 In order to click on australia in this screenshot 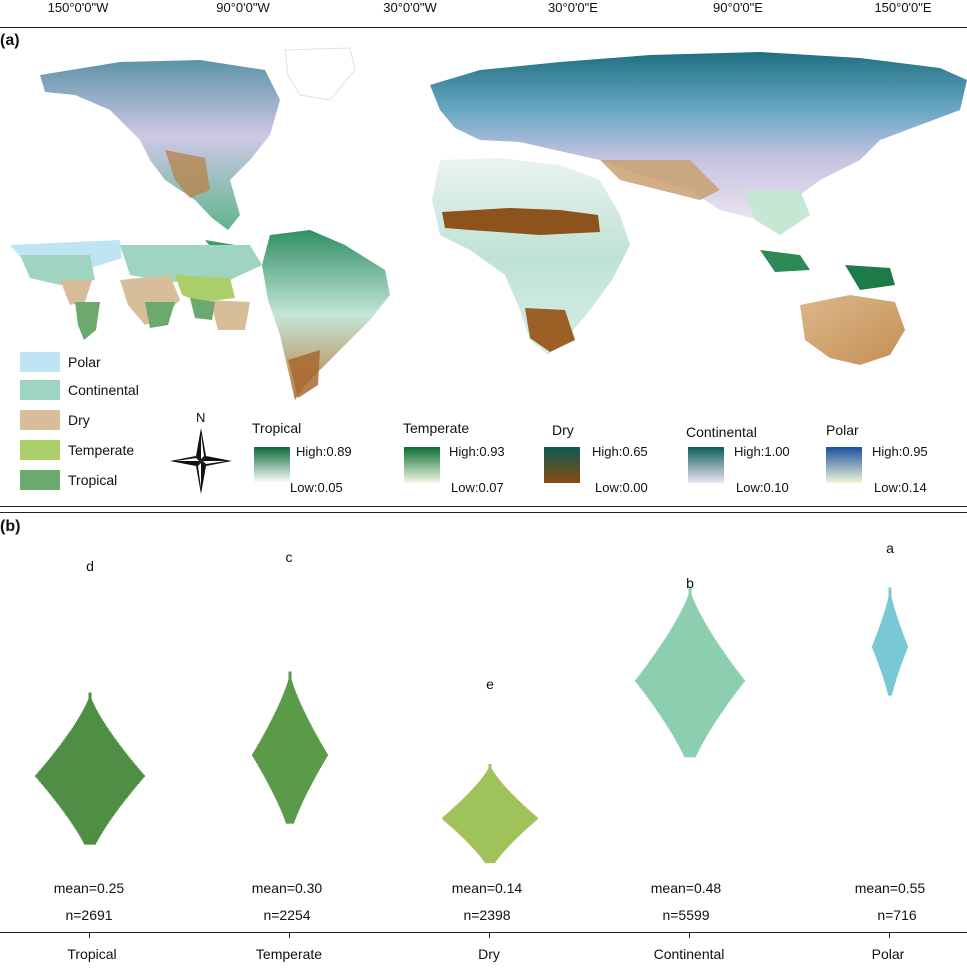, I will do `click(832, 307)`.